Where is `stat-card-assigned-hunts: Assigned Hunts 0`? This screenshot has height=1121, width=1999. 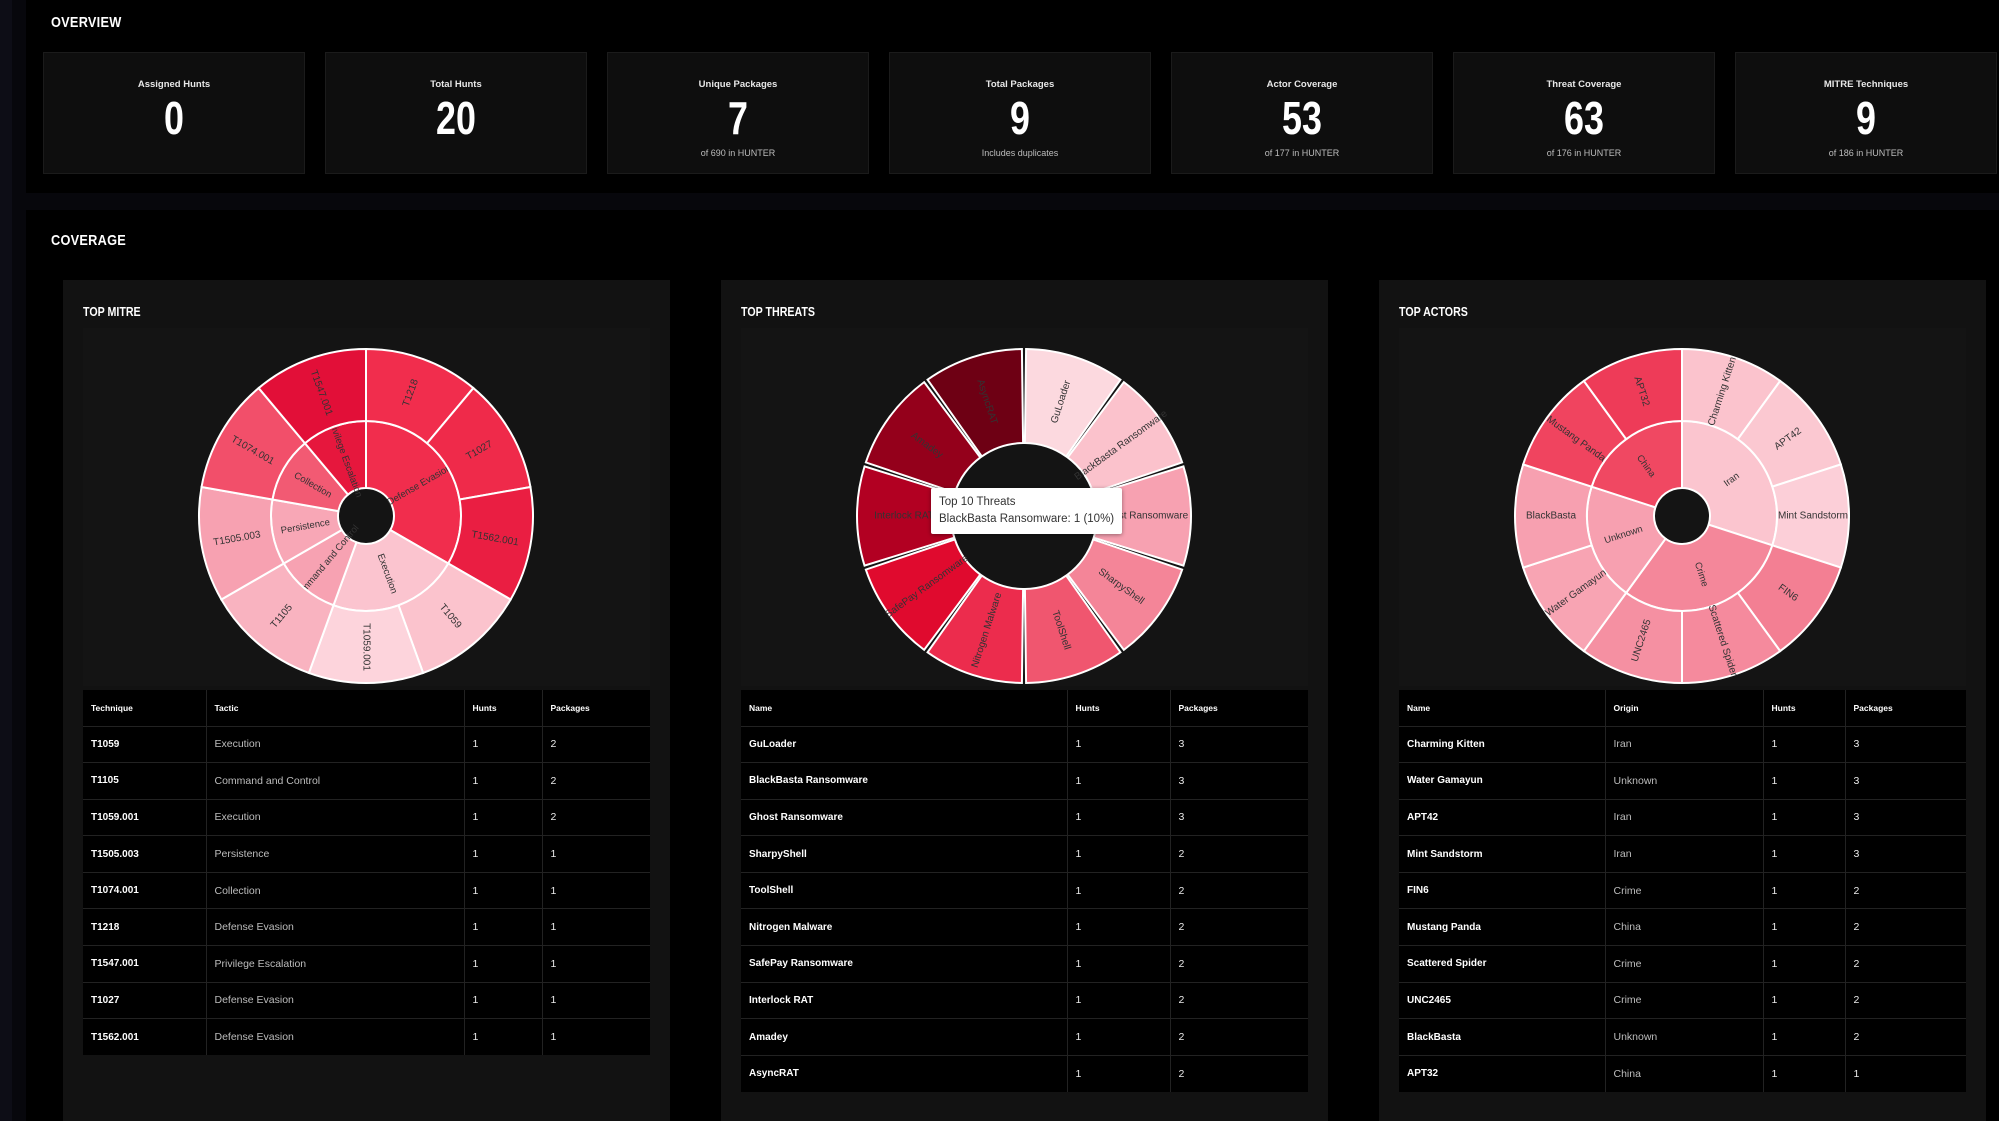 stat-card-assigned-hunts: Assigned Hunts 0 is located at coordinates (174, 113).